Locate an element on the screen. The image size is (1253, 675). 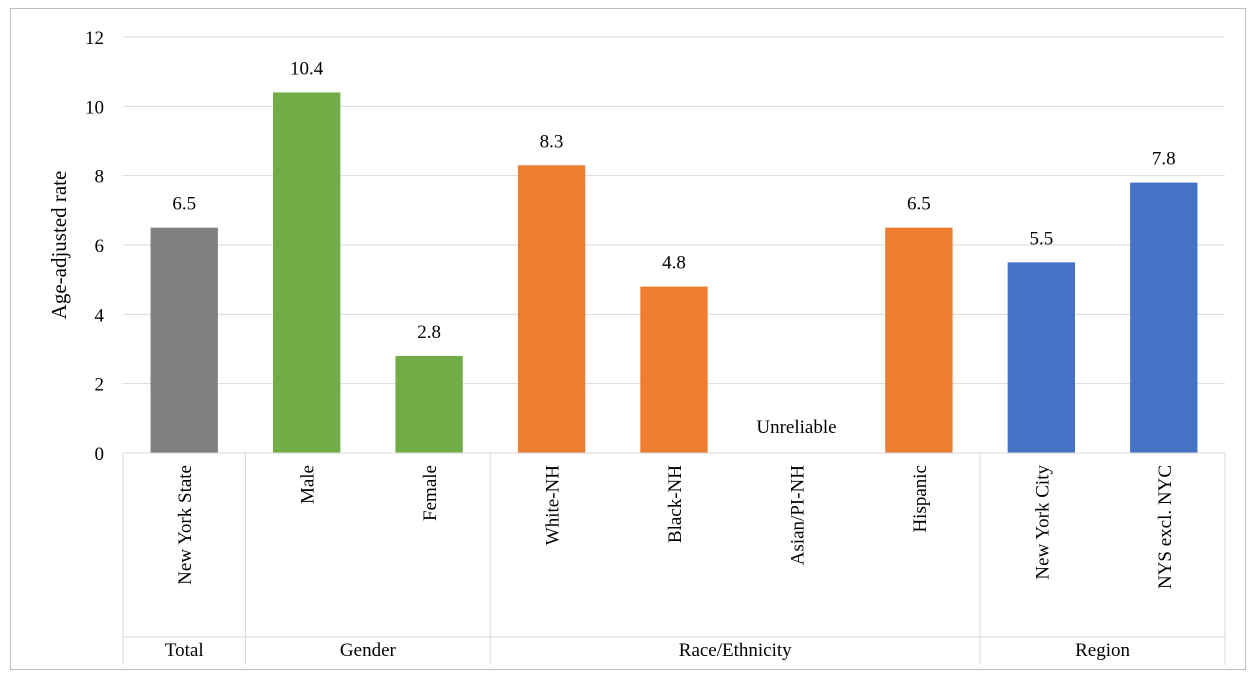
x-category-label: New York State is located at coordinates (185, 525).